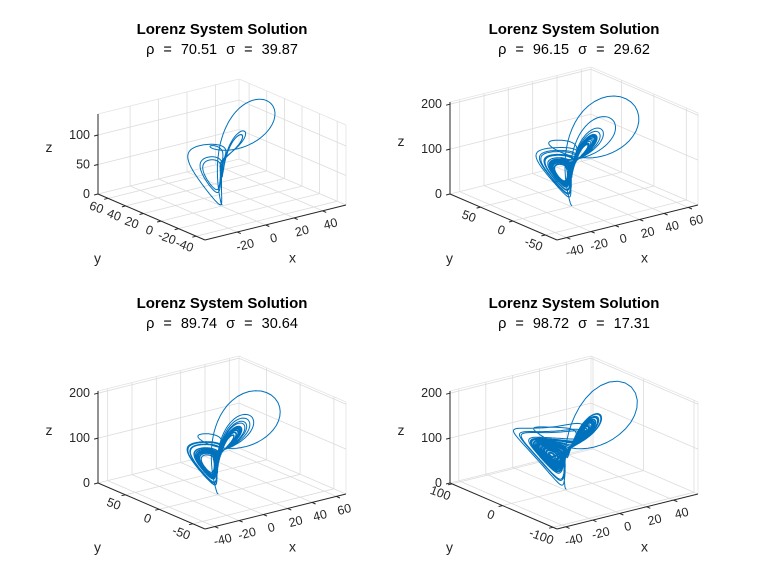 This screenshot has height=578, width=770. I want to click on subplot-subtitle: ρ = 70.51 σ = 39.87, so click(222, 50).